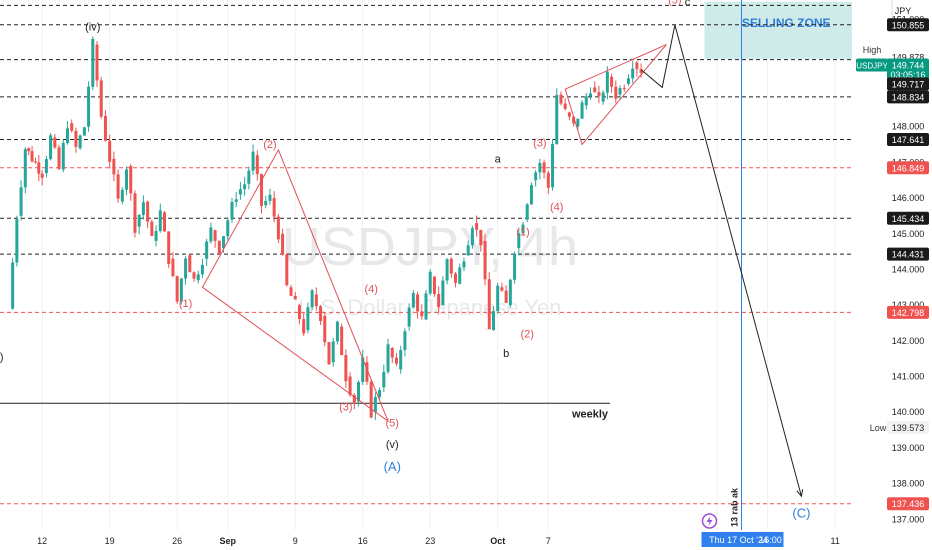  What do you see at coordinates (908, 519) in the screenshot?
I see `price-tick-label: 137.000` at bounding box center [908, 519].